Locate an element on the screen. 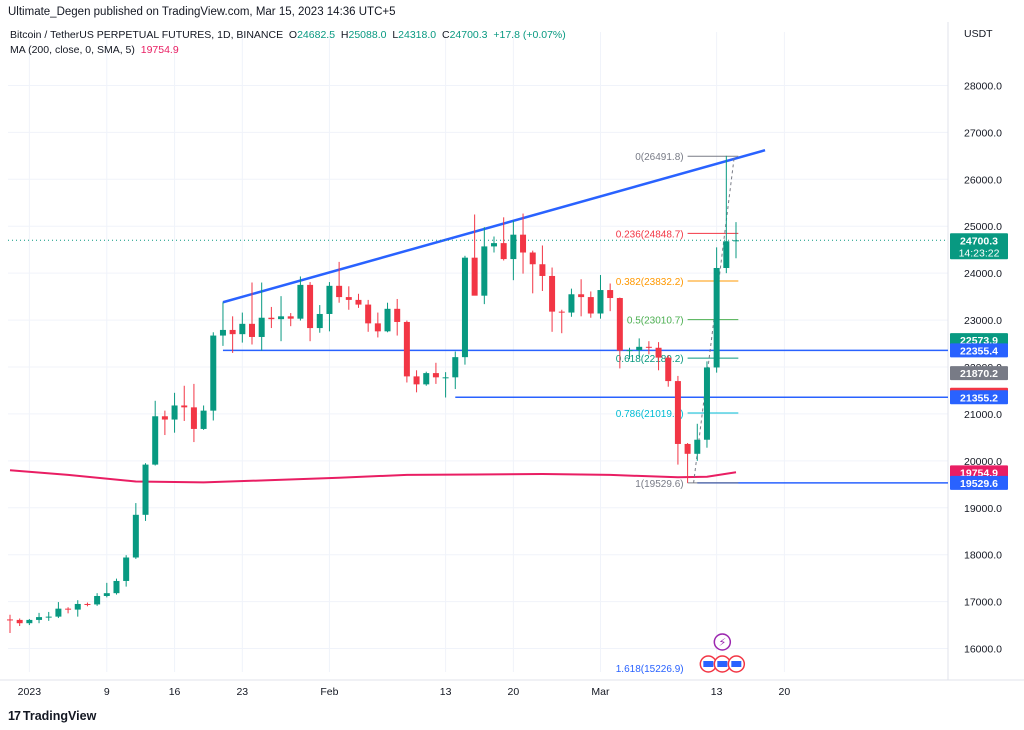  close-label: C is located at coordinates (445, 35).